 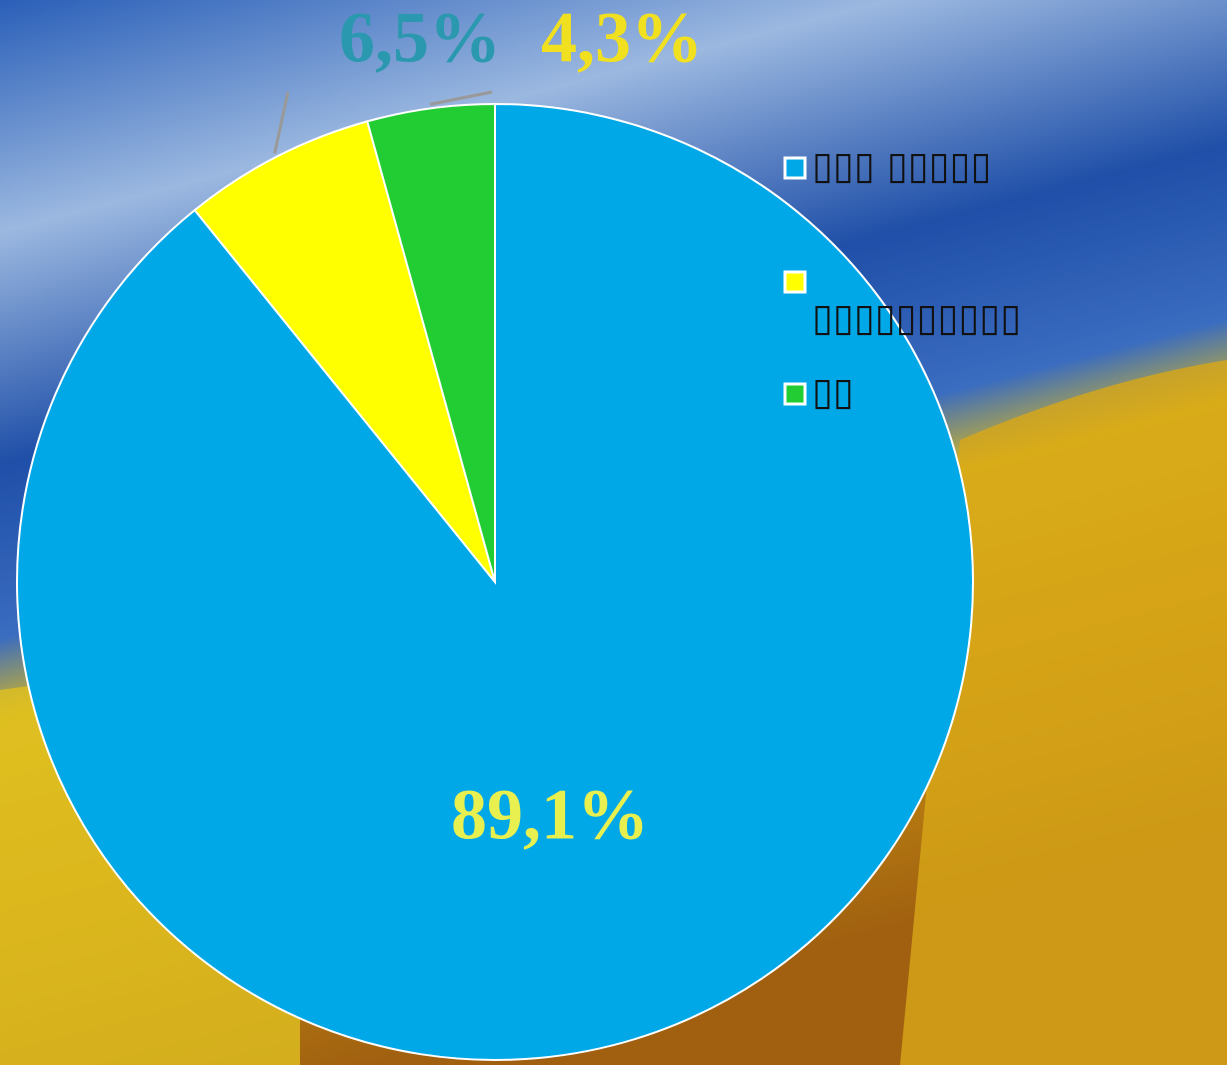 What do you see at coordinates (420, 39) in the screenshot?
I see `data-label: 6,5%` at bounding box center [420, 39].